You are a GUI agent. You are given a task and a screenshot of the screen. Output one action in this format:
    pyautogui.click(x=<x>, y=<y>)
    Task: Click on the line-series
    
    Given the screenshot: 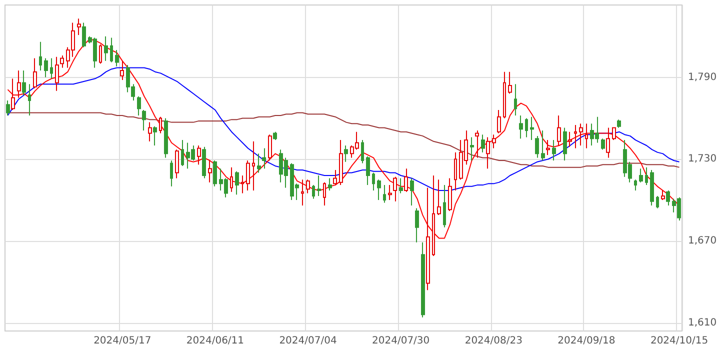 What is the action you would take?
    pyautogui.click(x=343, y=140)
    